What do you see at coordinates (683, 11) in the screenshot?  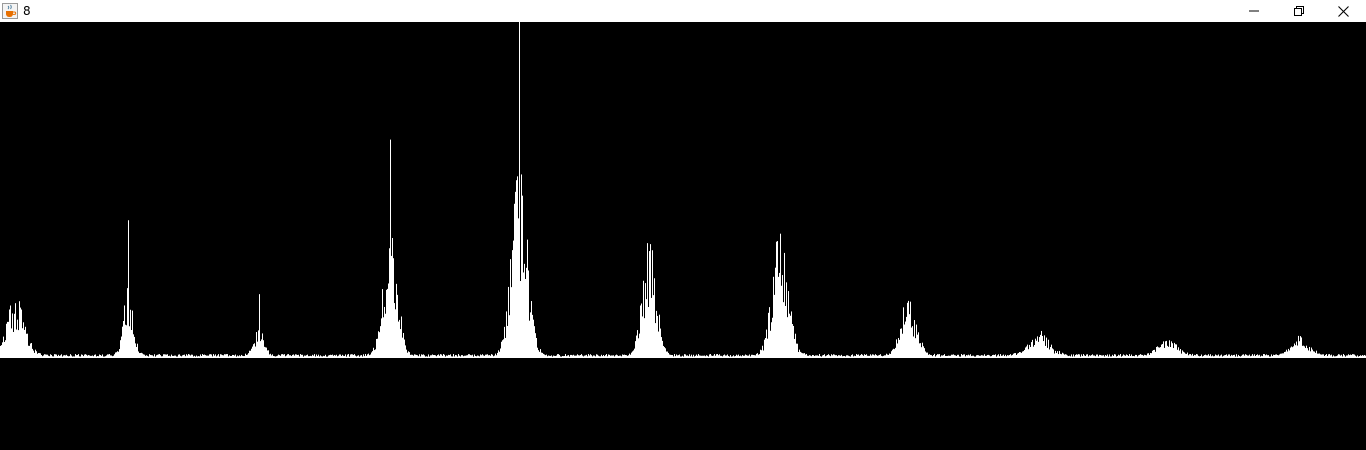 I see `title-bar: 8` at bounding box center [683, 11].